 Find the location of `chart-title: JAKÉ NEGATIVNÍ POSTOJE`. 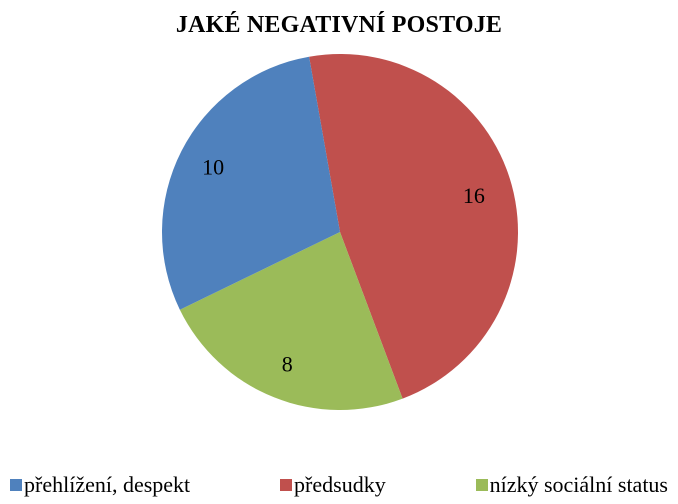

chart-title: JAKÉ NEGATIVNÍ POSTOJE is located at coordinates (339, 25).